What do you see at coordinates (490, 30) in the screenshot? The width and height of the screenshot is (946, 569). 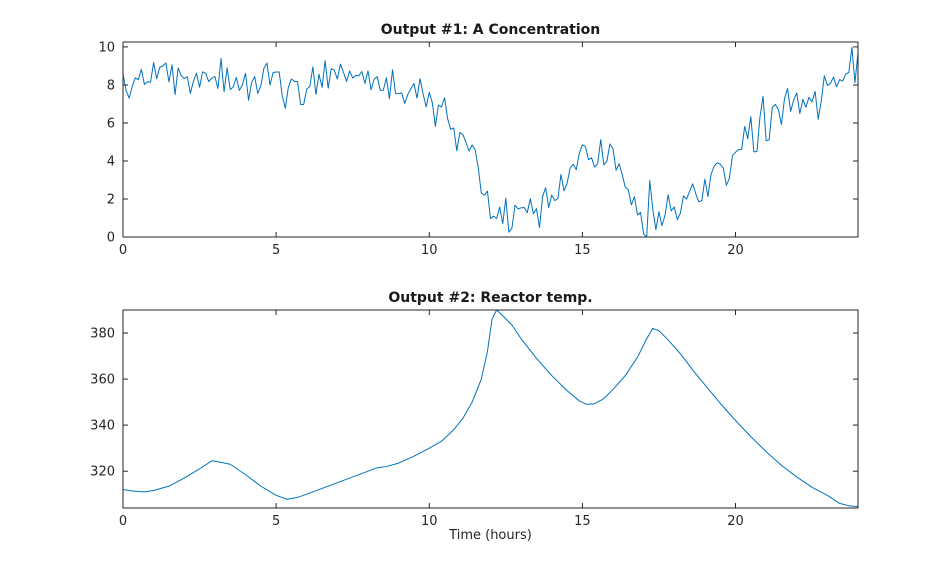 I see `chart1-title: Output #1: A Concentration` at bounding box center [490, 30].